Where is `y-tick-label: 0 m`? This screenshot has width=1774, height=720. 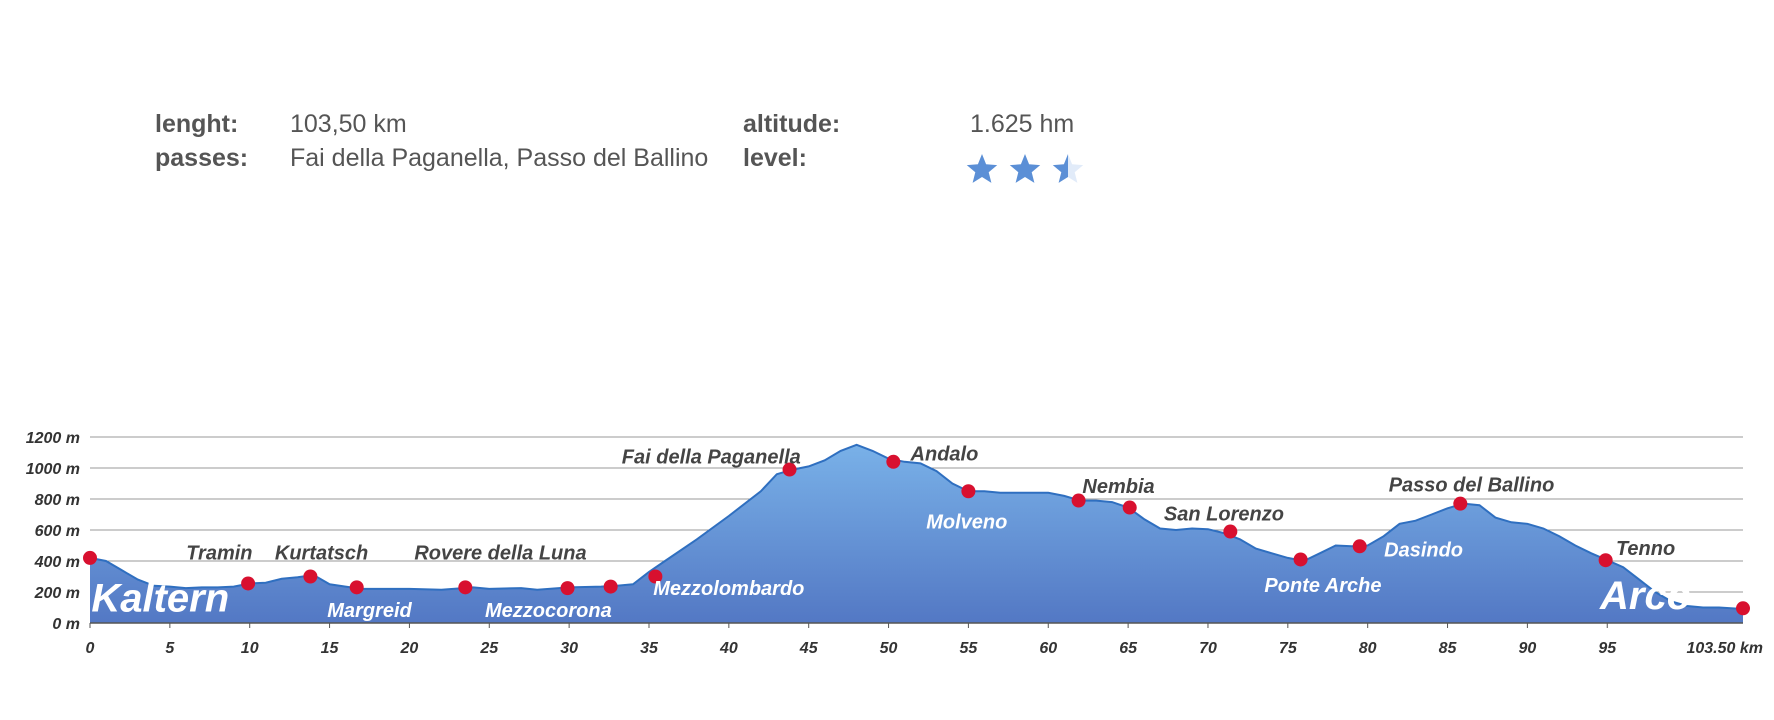
y-tick-label: 0 m is located at coordinates (66, 624).